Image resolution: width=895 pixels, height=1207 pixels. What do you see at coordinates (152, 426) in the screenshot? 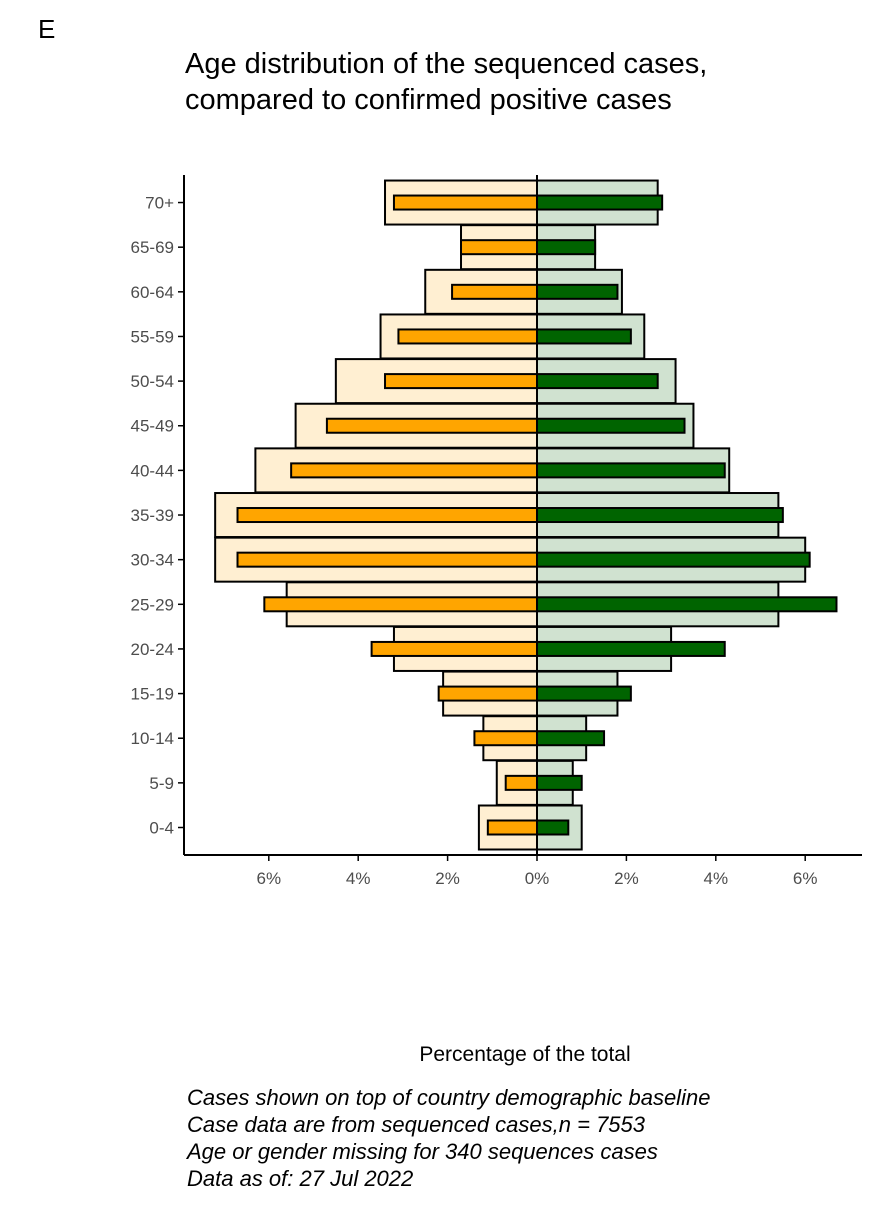
I see `y-tick-label-45-49: 45-49` at bounding box center [152, 426].